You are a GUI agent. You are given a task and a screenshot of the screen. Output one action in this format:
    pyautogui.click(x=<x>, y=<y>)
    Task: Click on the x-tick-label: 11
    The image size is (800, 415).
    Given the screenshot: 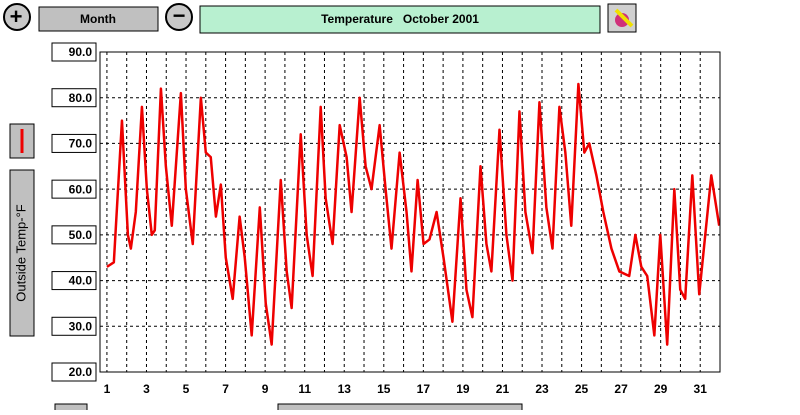 What is the action you would take?
    pyautogui.click(x=304, y=389)
    